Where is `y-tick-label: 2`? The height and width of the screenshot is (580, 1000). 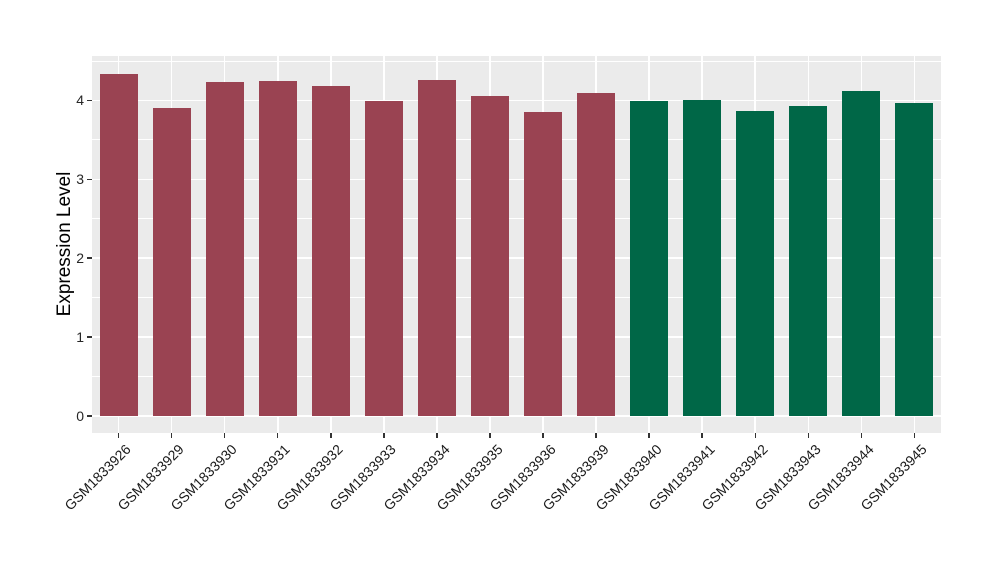 y-tick-label: 2 is located at coordinates (80, 258).